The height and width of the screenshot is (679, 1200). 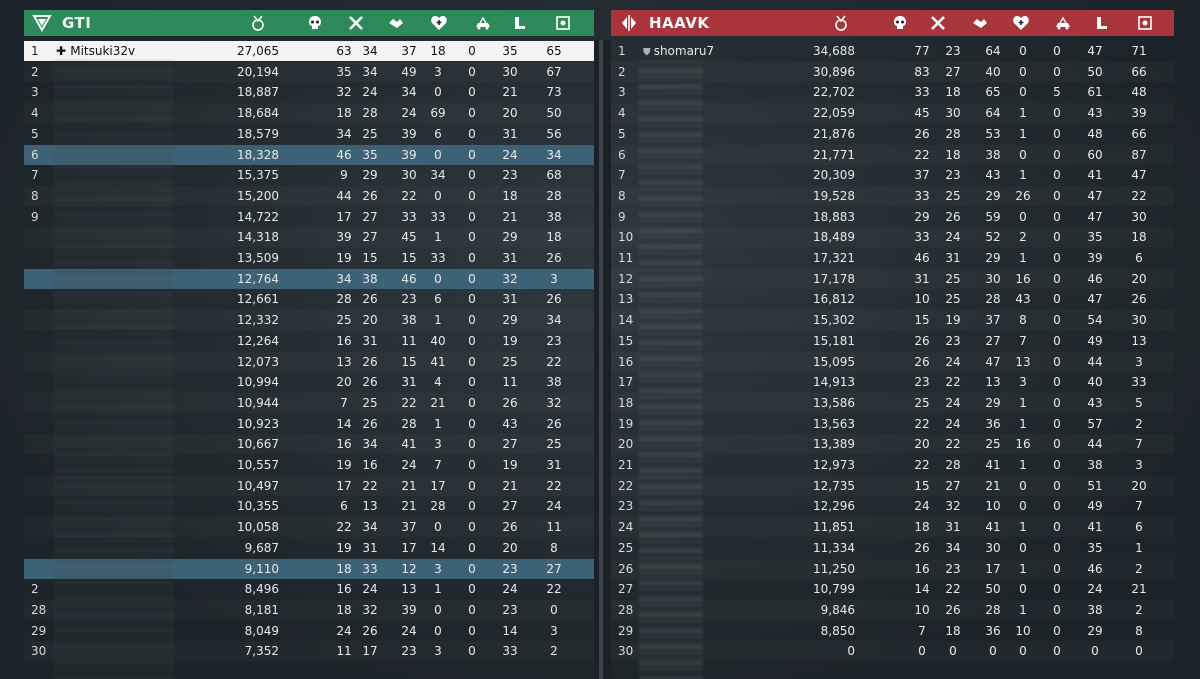 What do you see at coordinates (993, 92) in the screenshot?
I see `stat-cell: 65` at bounding box center [993, 92].